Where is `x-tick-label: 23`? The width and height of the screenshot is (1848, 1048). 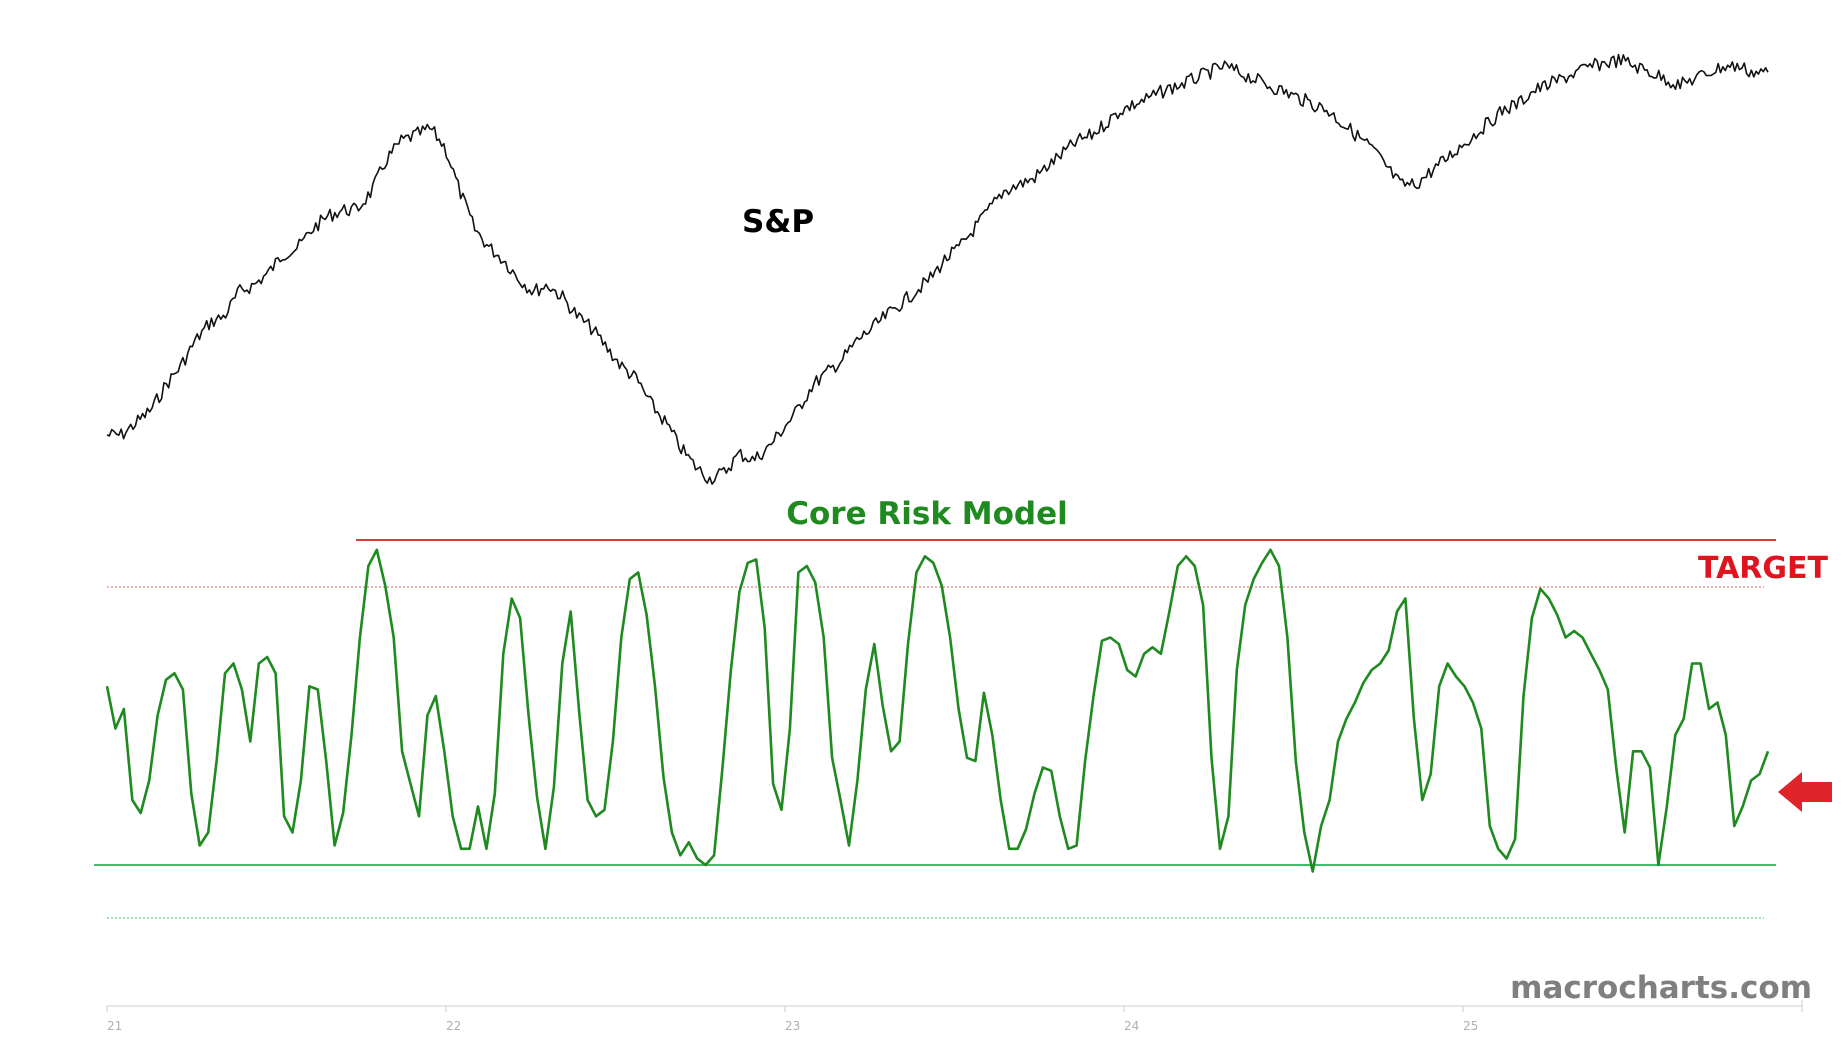
x-tick-label: 23 is located at coordinates (792, 1026).